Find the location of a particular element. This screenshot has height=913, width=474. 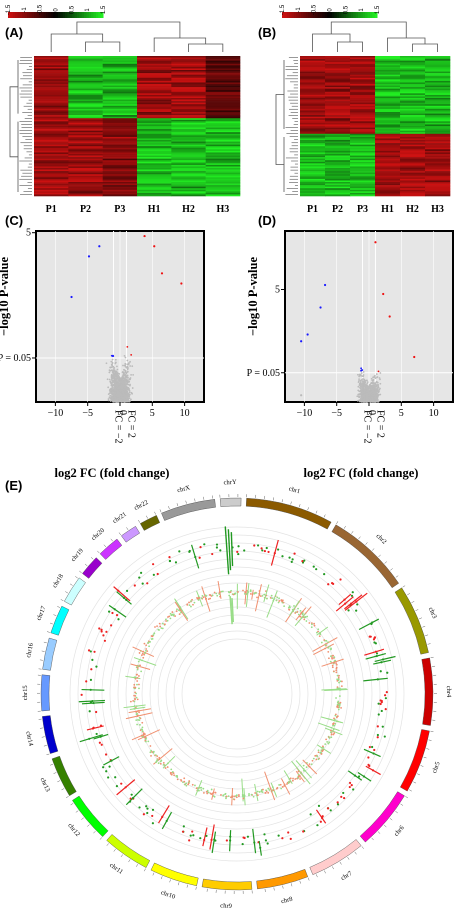

chromosome-label: chr5 is located at coordinates (436, 767).